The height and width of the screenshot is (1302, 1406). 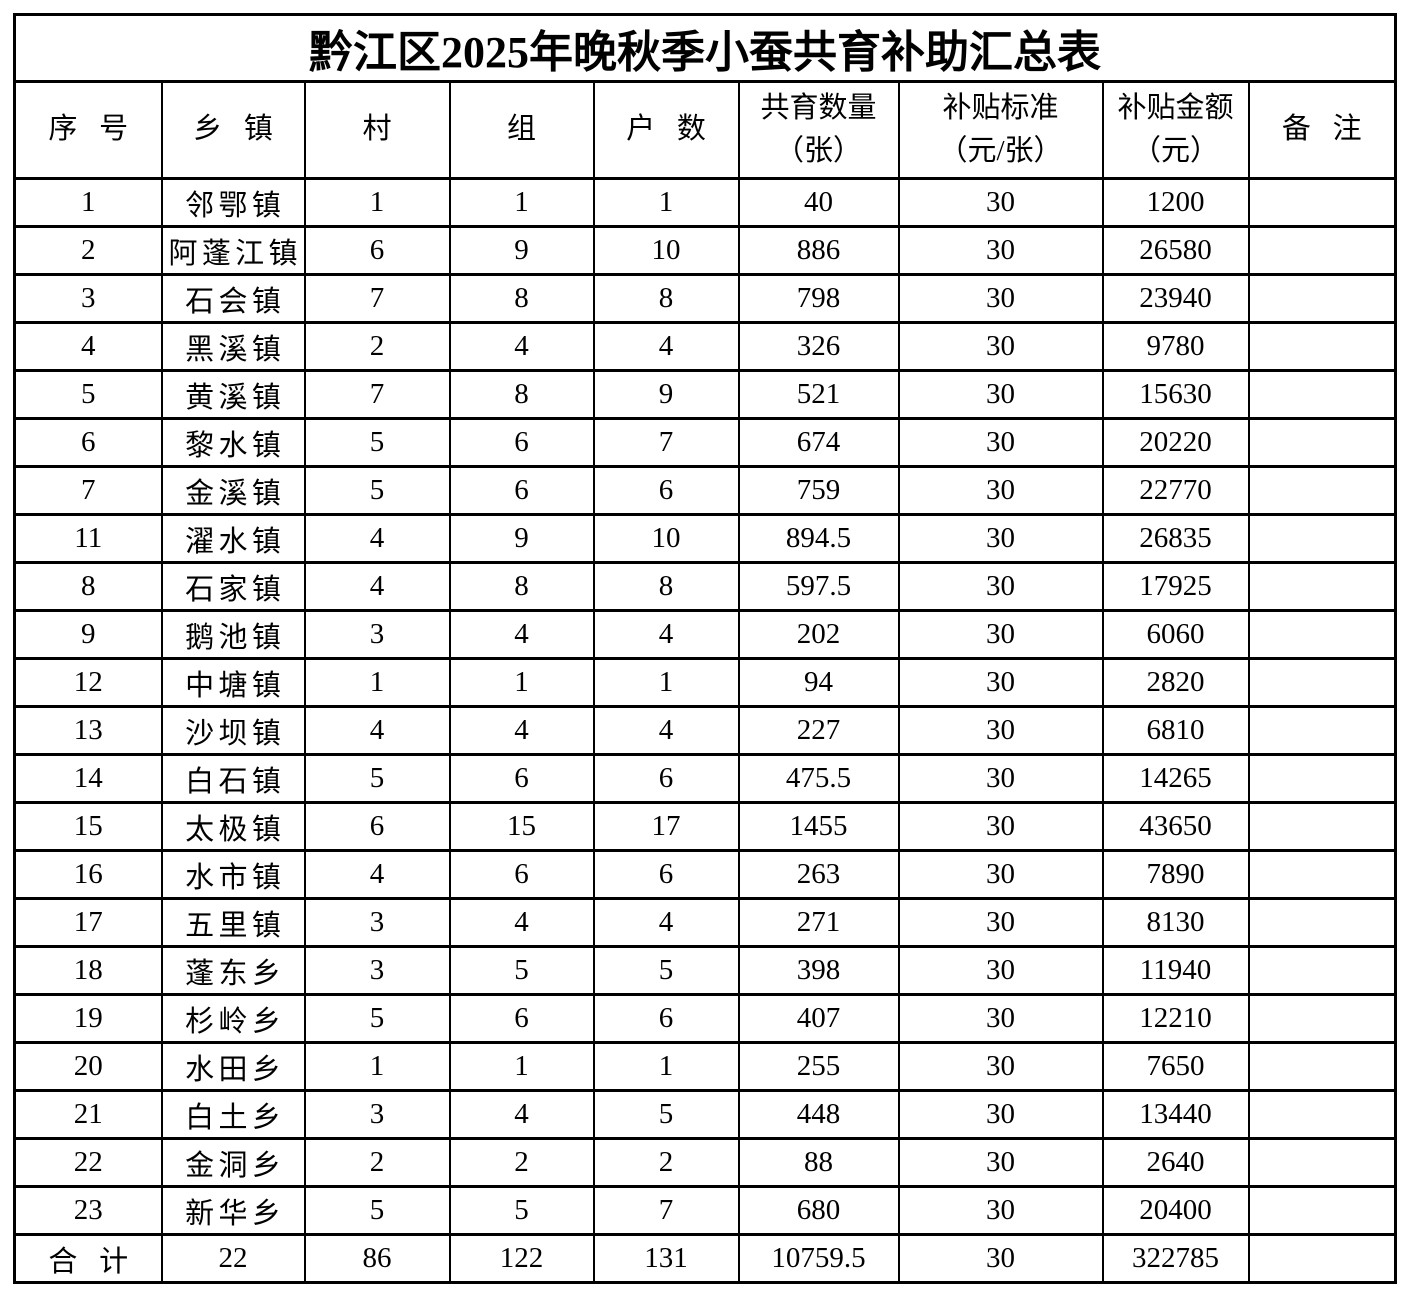 I want to click on total-cell: 合 计, so click(x=88, y=1258).